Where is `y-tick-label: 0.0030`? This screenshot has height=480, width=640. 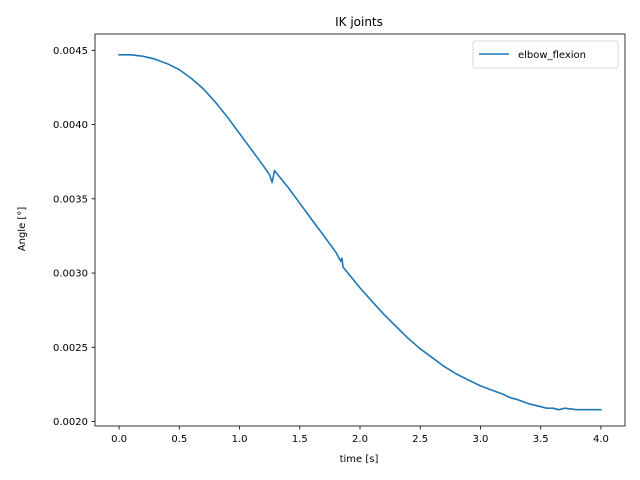 y-tick-label: 0.0030 is located at coordinates (70, 274).